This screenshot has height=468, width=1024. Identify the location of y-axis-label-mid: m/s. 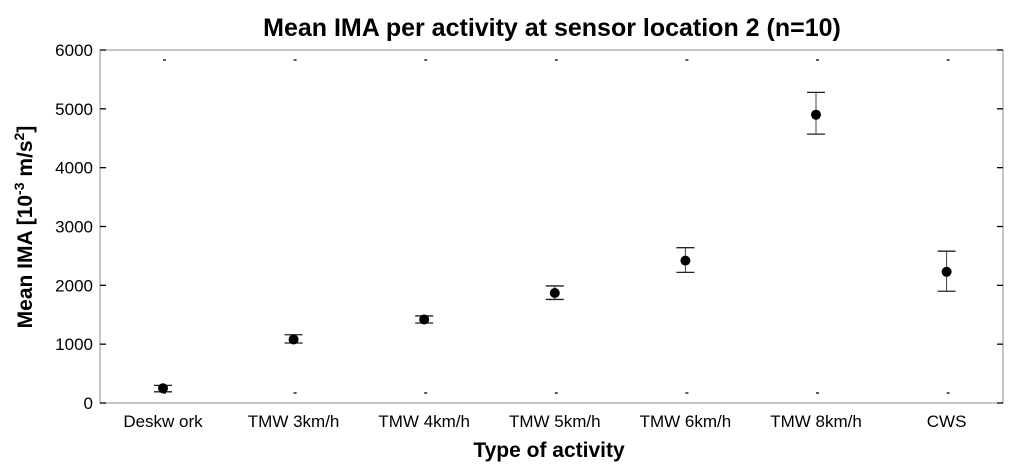
(25, 161).